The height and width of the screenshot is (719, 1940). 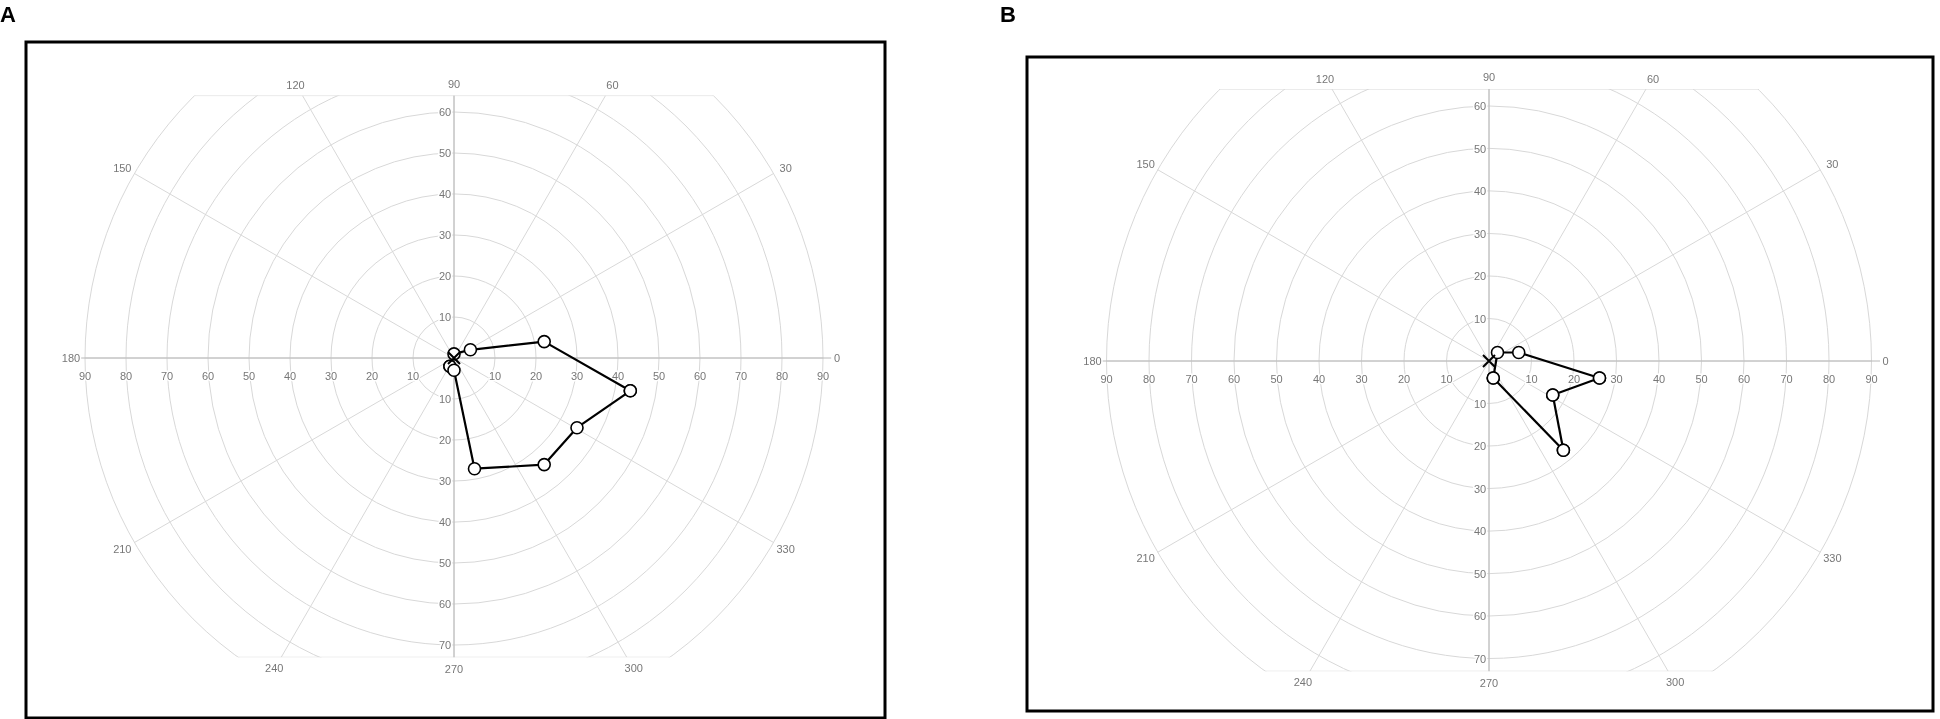 I want to click on chart-title: B, so click(x=1008, y=14).